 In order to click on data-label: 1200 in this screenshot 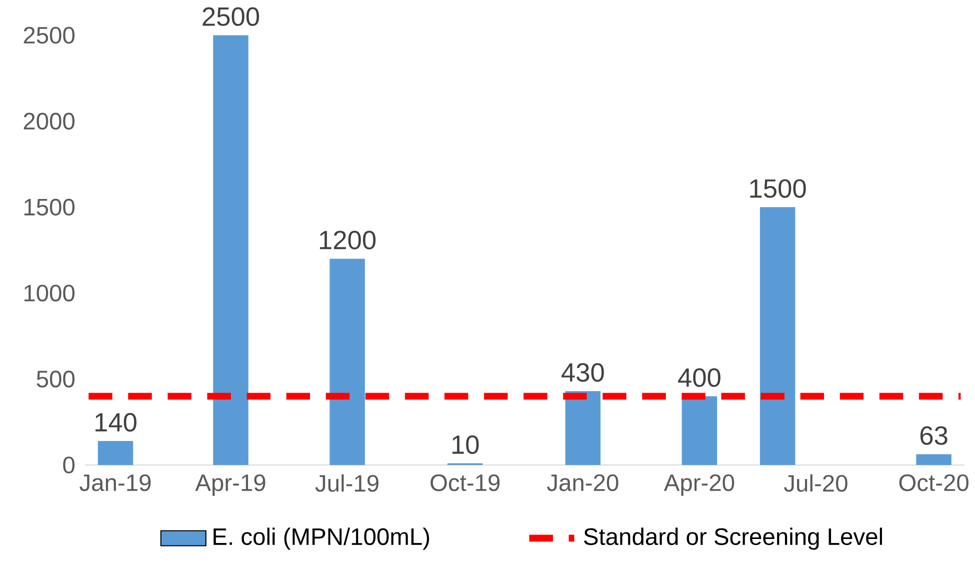, I will do `click(348, 240)`.